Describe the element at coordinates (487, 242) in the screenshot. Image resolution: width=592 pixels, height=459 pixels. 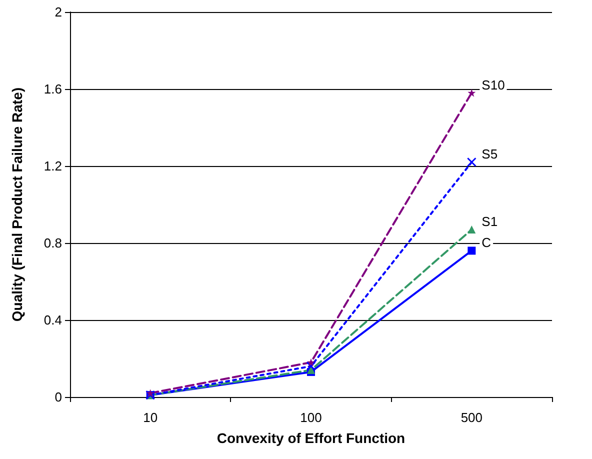
I see `series-label: C` at that location.